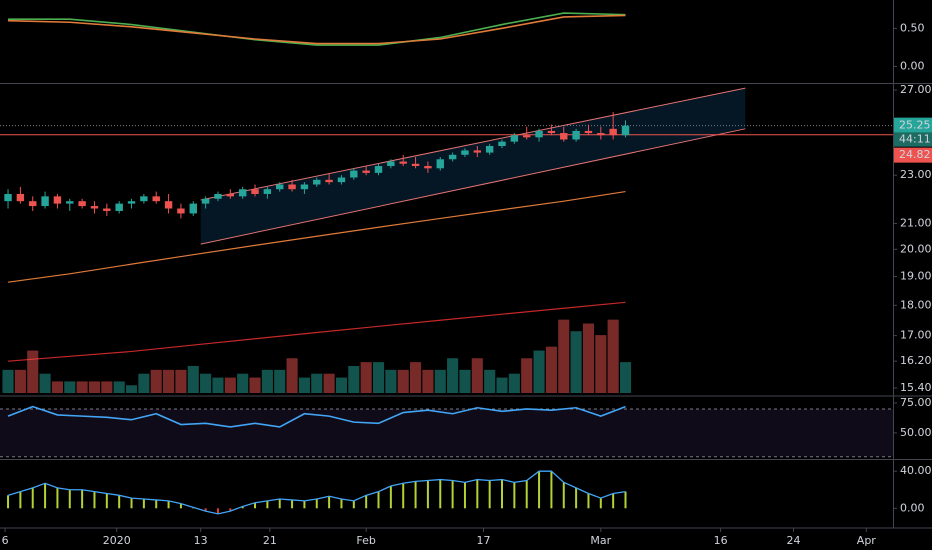 The image size is (932, 550). I want to click on y-tick-label: 0.50, so click(912, 27).